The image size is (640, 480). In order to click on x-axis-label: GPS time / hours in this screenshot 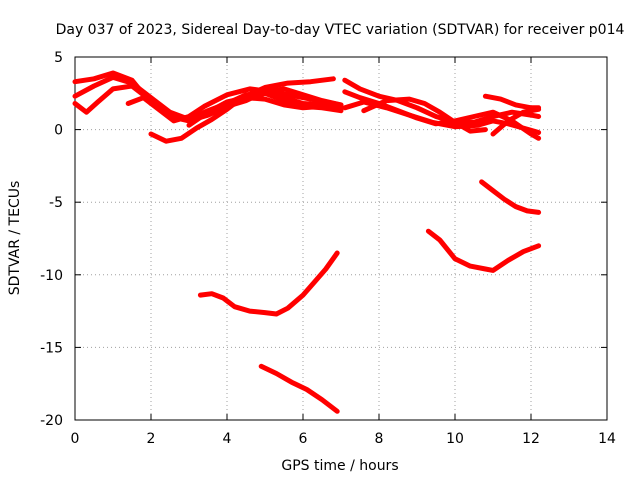, I will do `click(339, 466)`.